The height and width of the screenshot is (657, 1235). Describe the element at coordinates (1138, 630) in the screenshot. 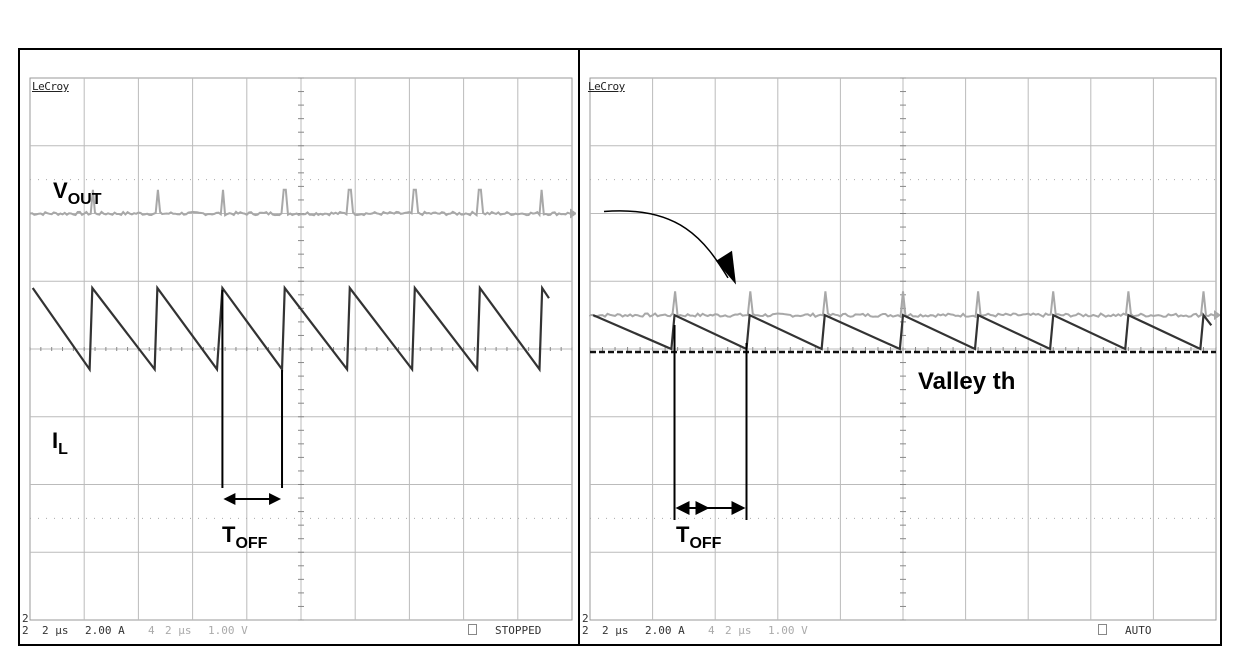

I see `trigger-state: AUTO` at that location.